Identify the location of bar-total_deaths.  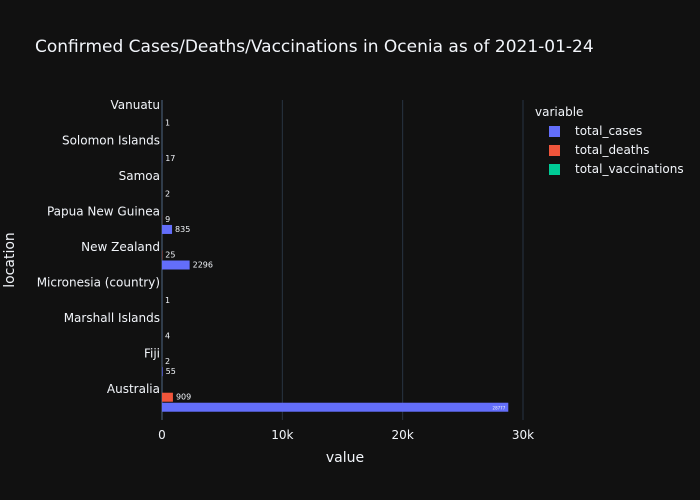
(167, 397).